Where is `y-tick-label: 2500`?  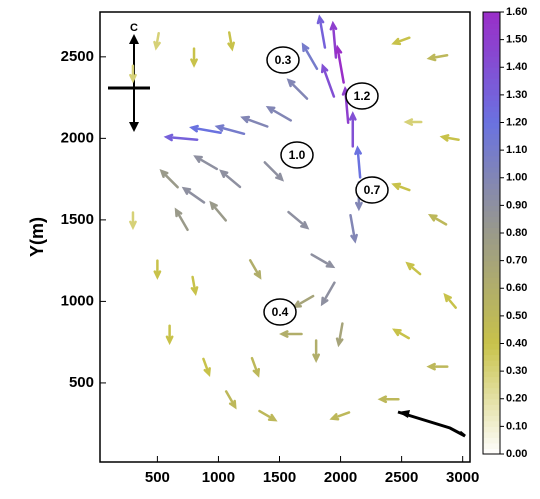
y-tick-label: 2500 is located at coordinates (77, 56).